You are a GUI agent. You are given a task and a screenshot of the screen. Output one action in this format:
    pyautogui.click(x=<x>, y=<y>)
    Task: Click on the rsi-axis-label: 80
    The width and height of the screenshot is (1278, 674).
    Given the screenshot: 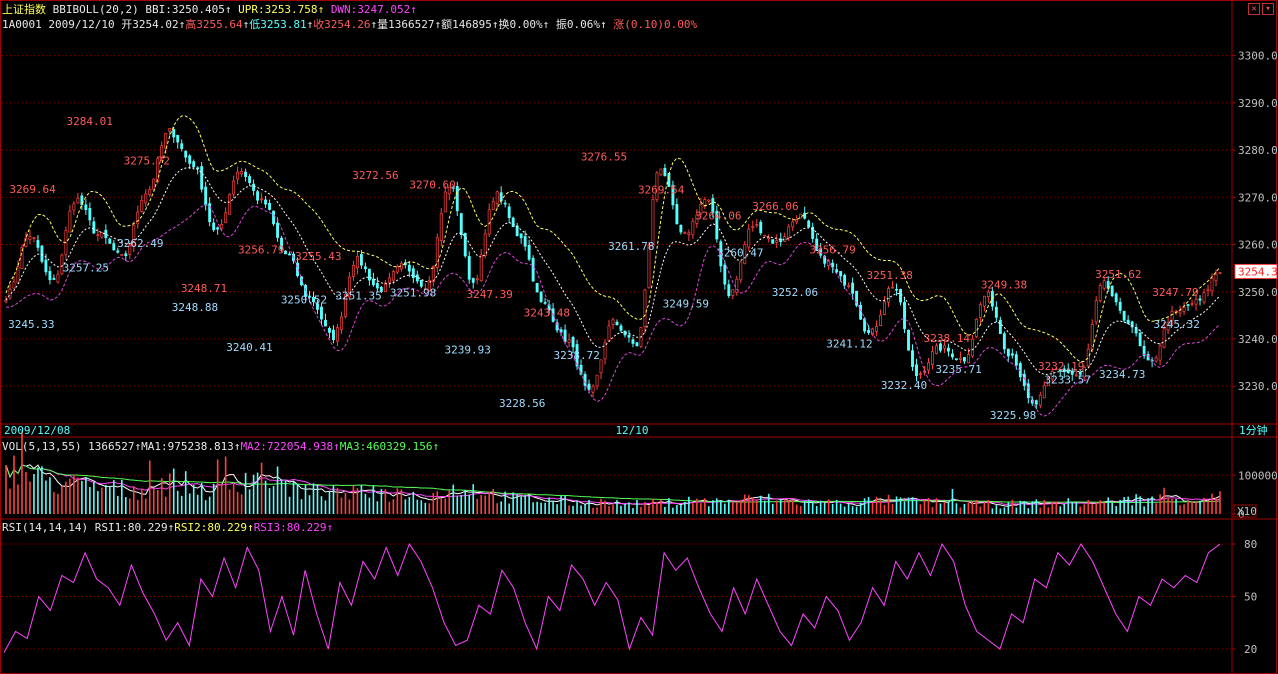 What is the action you would take?
    pyautogui.click(x=1250, y=544)
    